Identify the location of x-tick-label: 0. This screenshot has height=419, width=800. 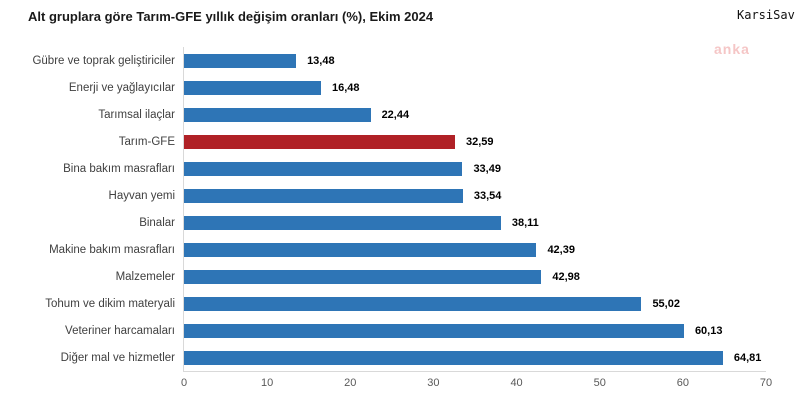
(184, 383).